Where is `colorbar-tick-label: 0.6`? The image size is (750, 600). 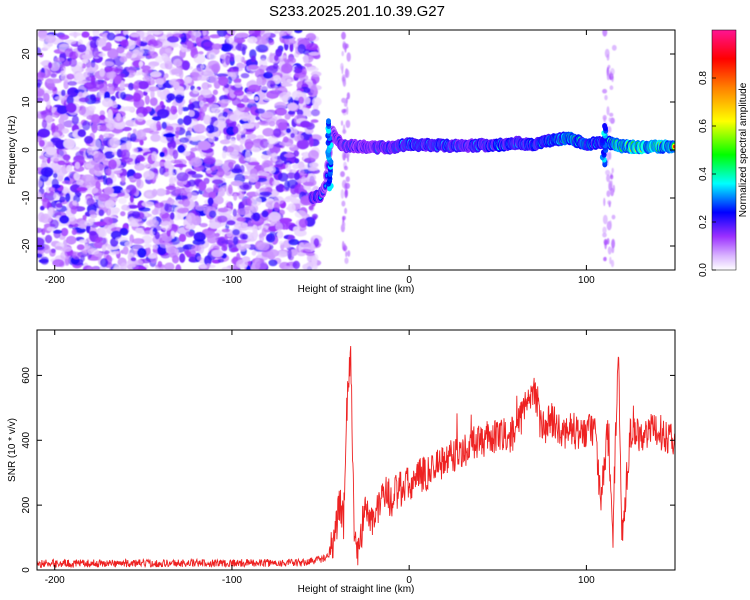 colorbar-tick-label: 0.6 is located at coordinates (703, 126).